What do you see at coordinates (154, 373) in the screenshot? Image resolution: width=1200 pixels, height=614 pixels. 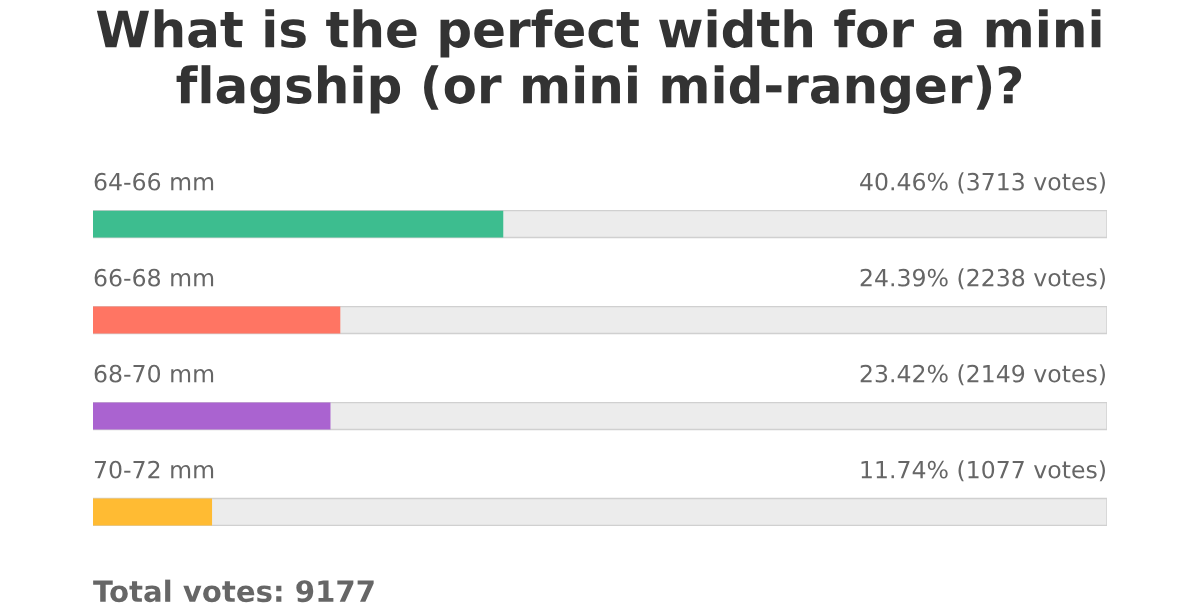 I see `y-tick-label: 68-70 mm` at bounding box center [154, 373].